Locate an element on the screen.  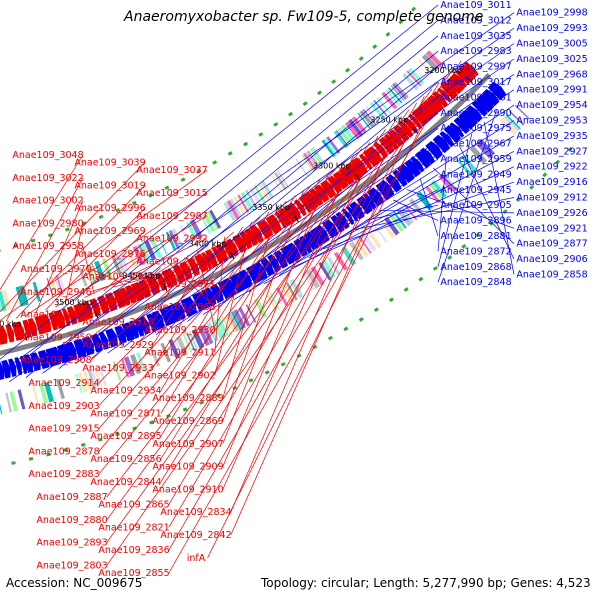
gene-label-plus: Anae109_2961 is located at coordinates (475, 97).